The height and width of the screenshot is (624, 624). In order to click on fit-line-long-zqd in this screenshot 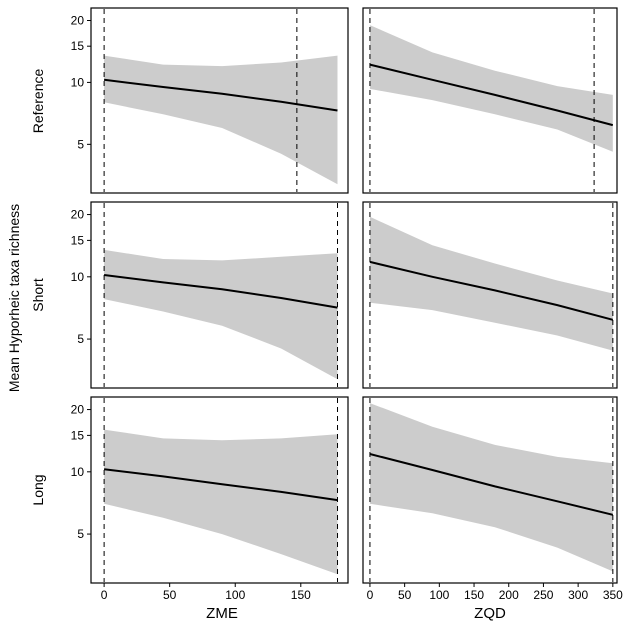, I will do `click(491, 484)`.